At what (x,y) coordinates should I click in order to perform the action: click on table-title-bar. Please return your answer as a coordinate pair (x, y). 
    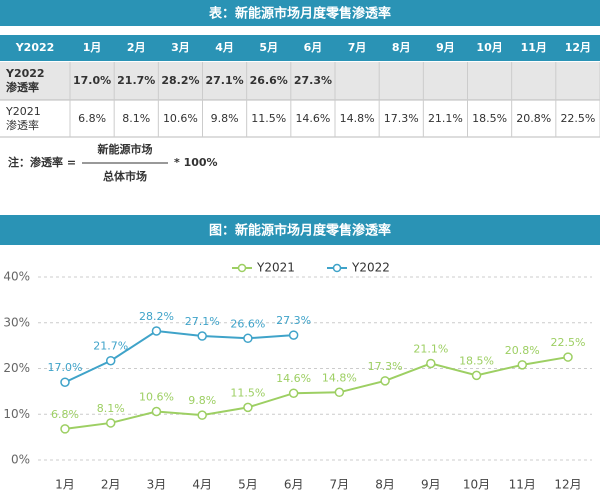
    Looking at the image, I should click on (300, 13).